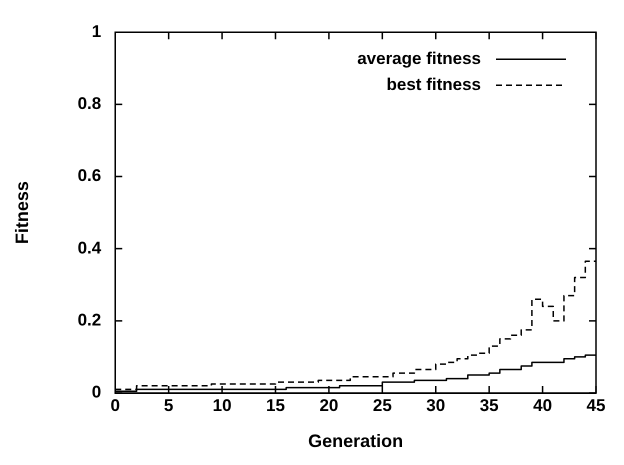 This screenshot has height=465, width=624. What do you see at coordinates (90, 104) in the screenshot?
I see `y-tick-label: 0.8` at bounding box center [90, 104].